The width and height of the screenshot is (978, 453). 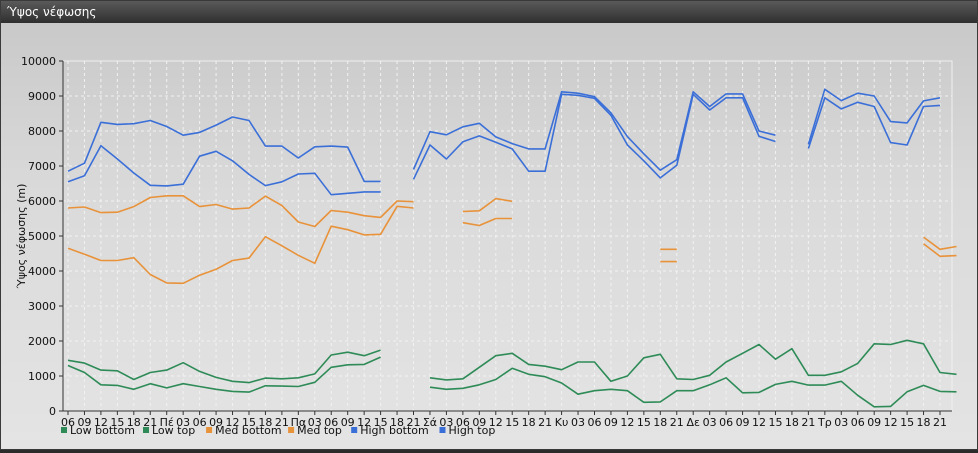 I want to click on y-tick-label: 1000, so click(x=42, y=376).